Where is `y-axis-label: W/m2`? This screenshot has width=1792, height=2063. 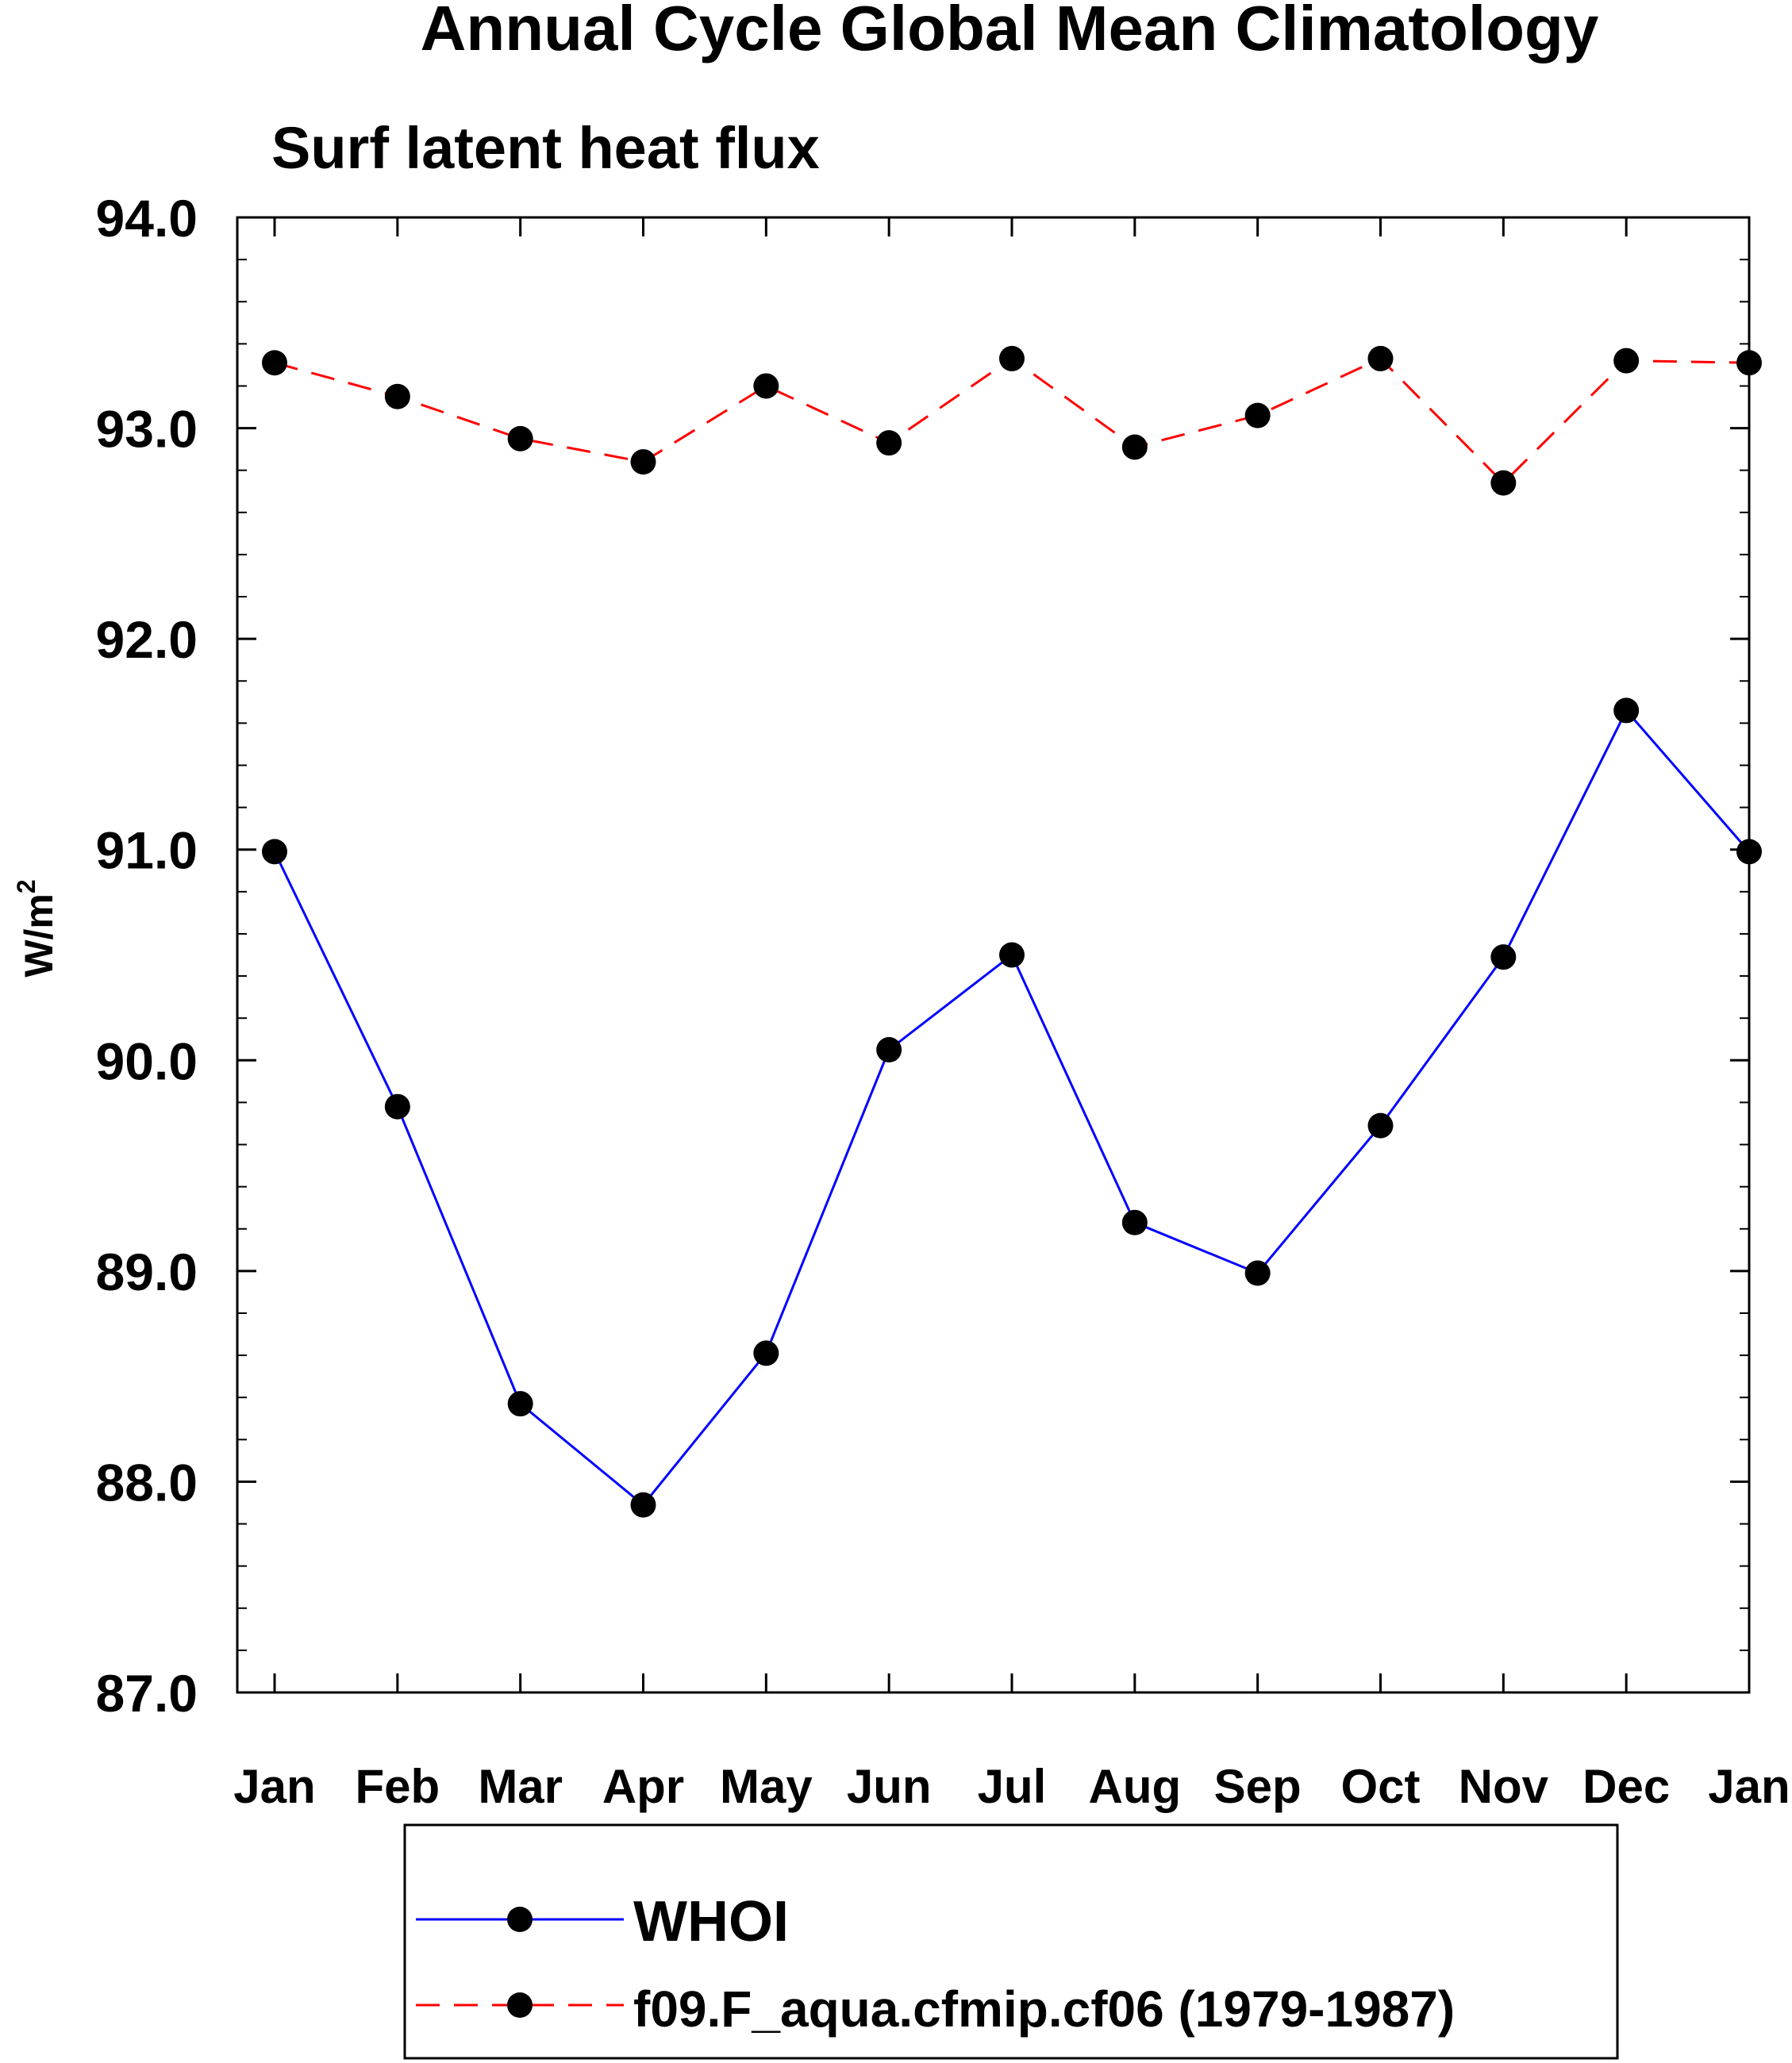 y-axis-label: W/m2 is located at coordinates (36, 928).